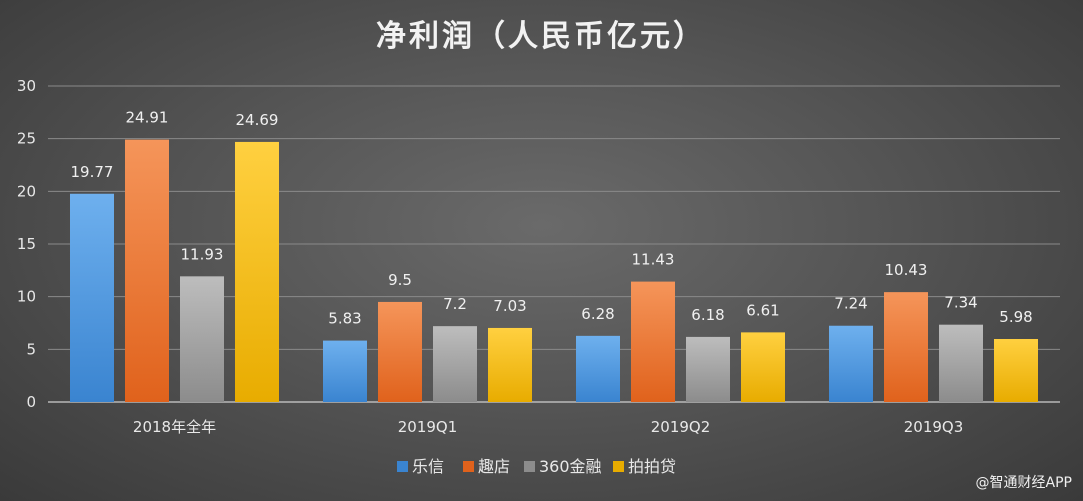 The image size is (1083, 501). What do you see at coordinates (26, 191) in the screenshot?
I see `y-tick-label: 20` at bounding box center [26, 191].